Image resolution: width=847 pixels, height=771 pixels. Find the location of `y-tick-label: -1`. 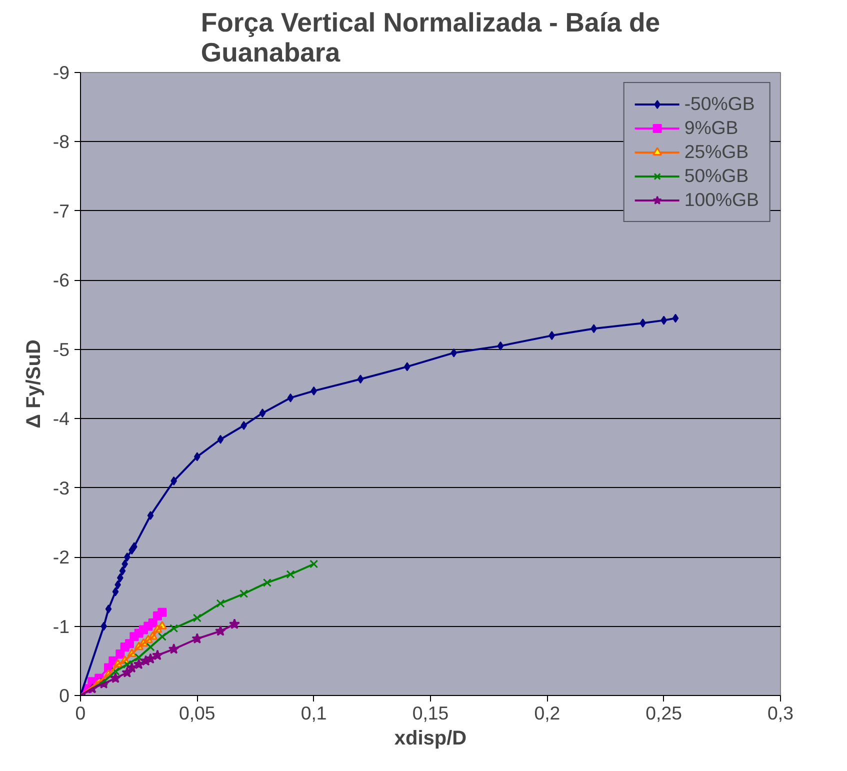

y-tick-label: -1 is located at coordinates (61, 626).